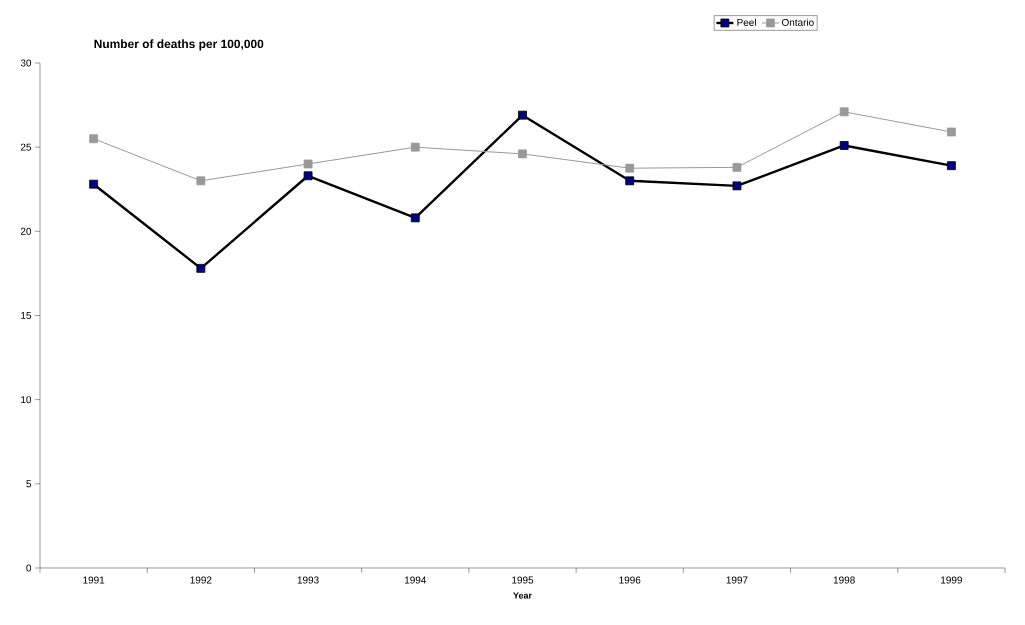 This screenshot has height=625, width=1025. What do you see at coordinates (522, 595) in the screenshot?
I see `x-axis-title: Year` at bounding box center [522, 595].